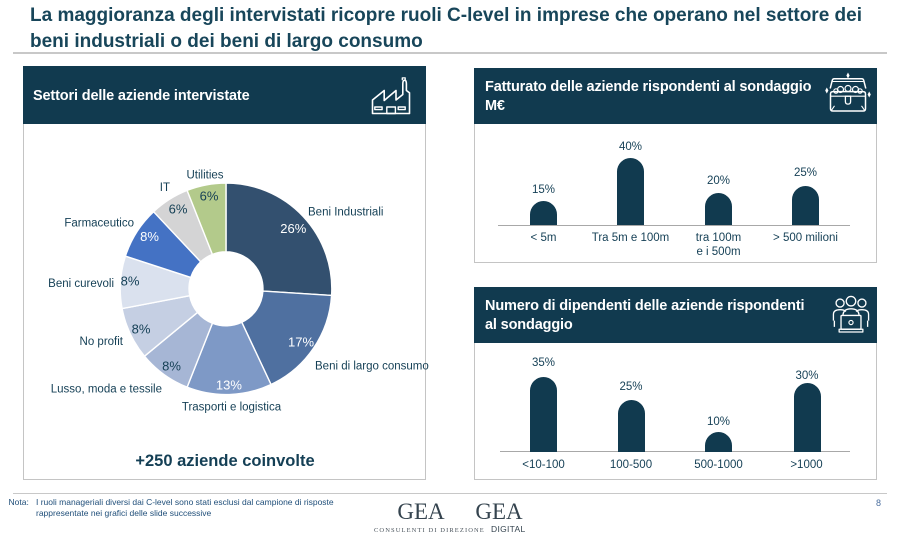 This screenshot has width=900, height=540. Describe the element at coordinates (99, 224) in the screenshot. I see `svg-text: Farmaceutico` at that location.